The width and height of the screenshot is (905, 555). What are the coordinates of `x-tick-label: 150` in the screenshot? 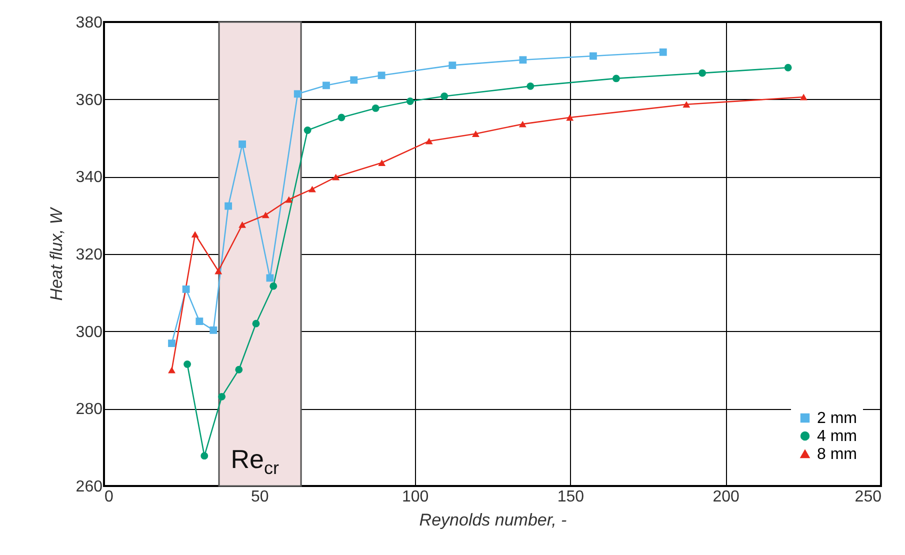 It's located at (570, 497).